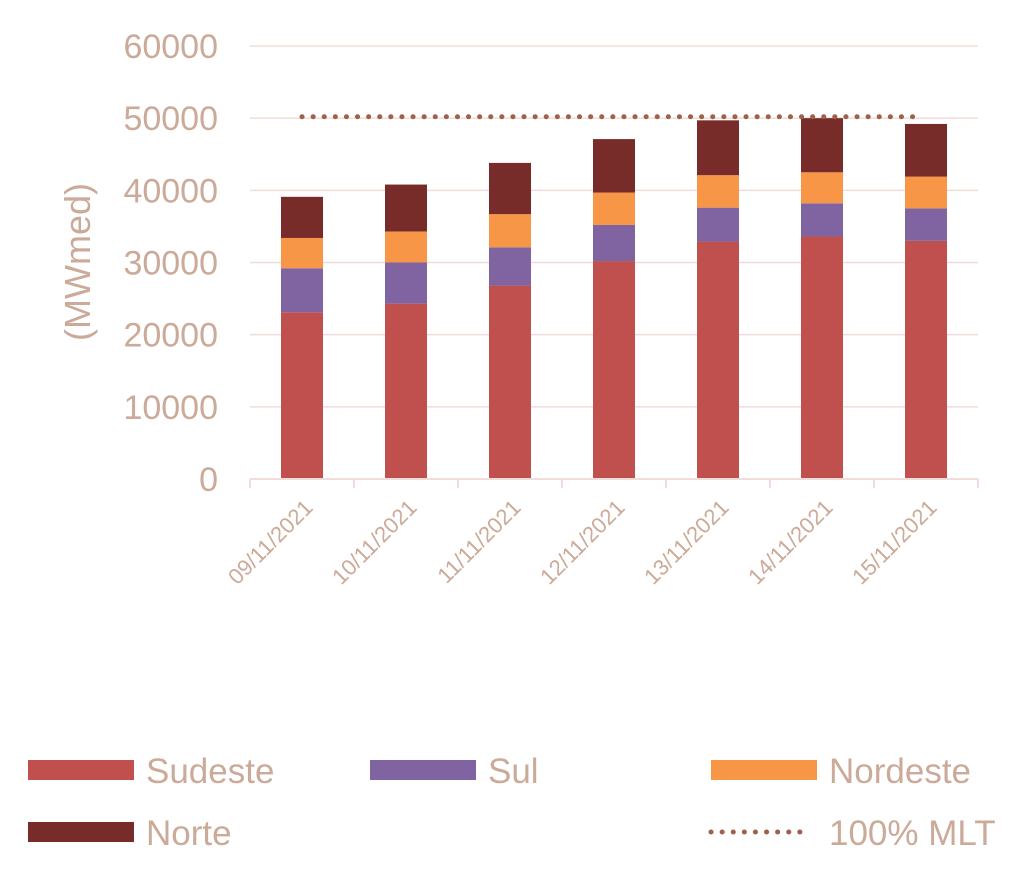 The height and width of the screenshot is (873, 1024). I want to click on legend-label: Sudeste, so click(210, 771).